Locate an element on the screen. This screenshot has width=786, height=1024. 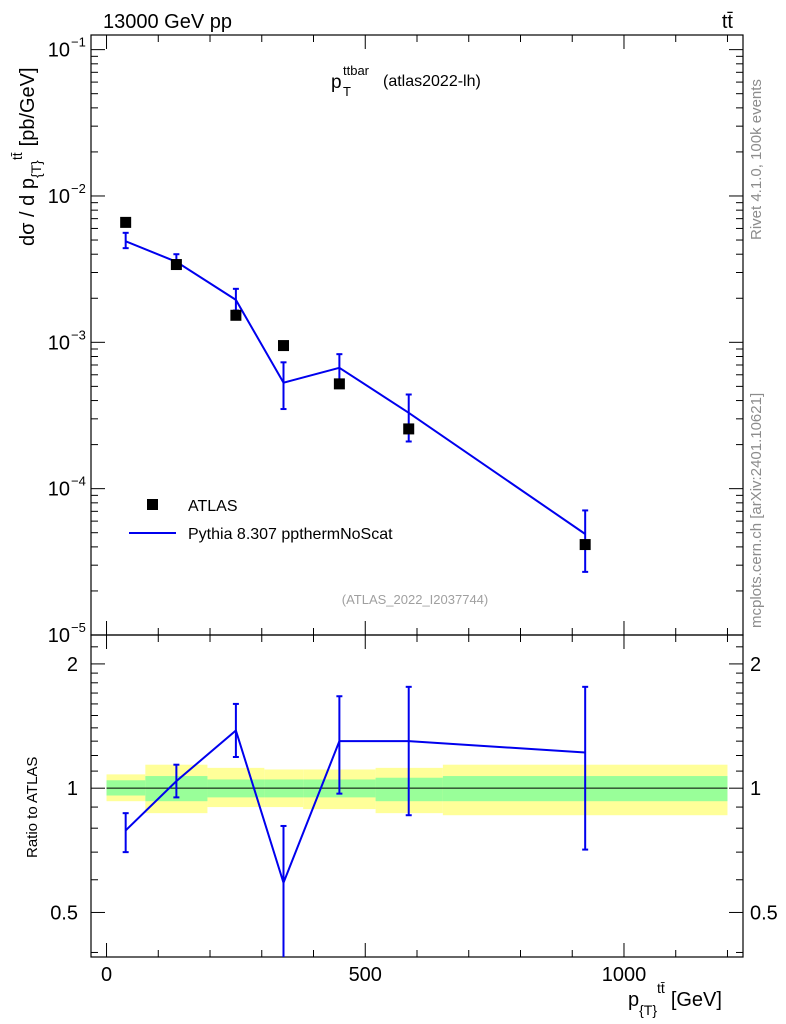
legend: ATLAS Pythia 8.307 ppthermNoScat is located at coordinates (261, 520).